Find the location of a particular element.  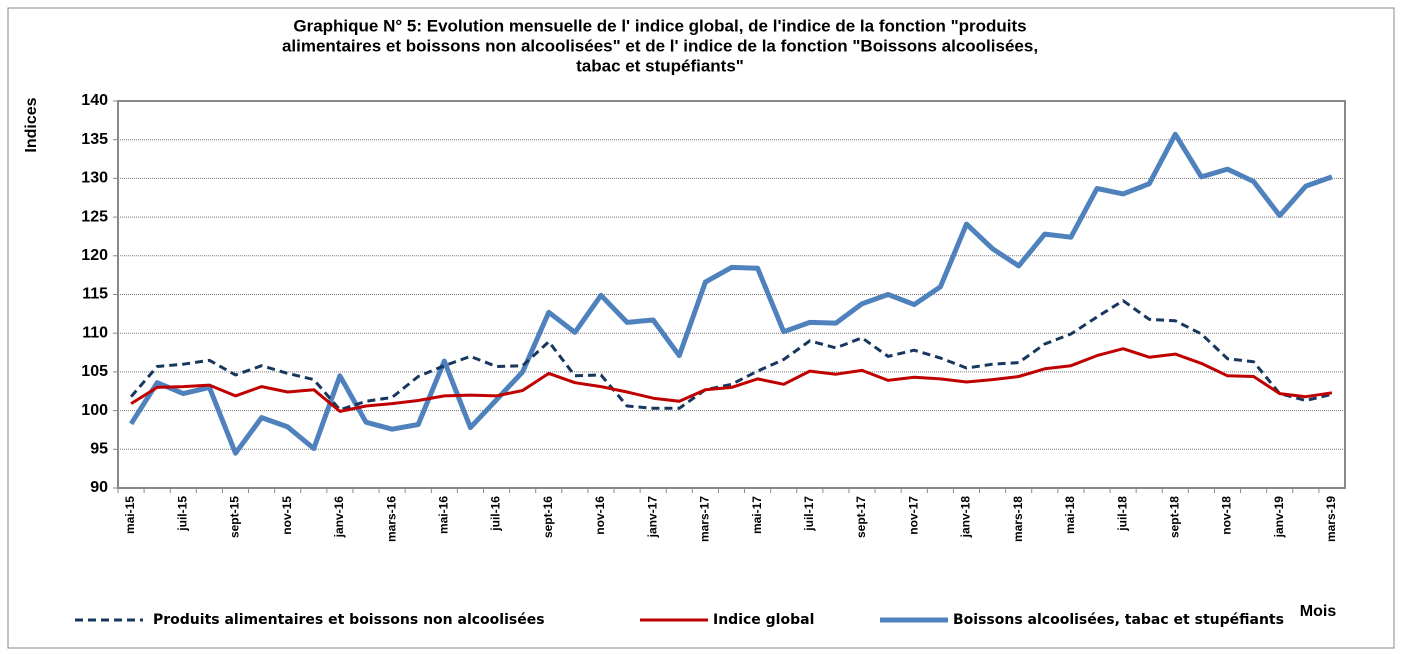

series-line is located at coordinates (731, 380).